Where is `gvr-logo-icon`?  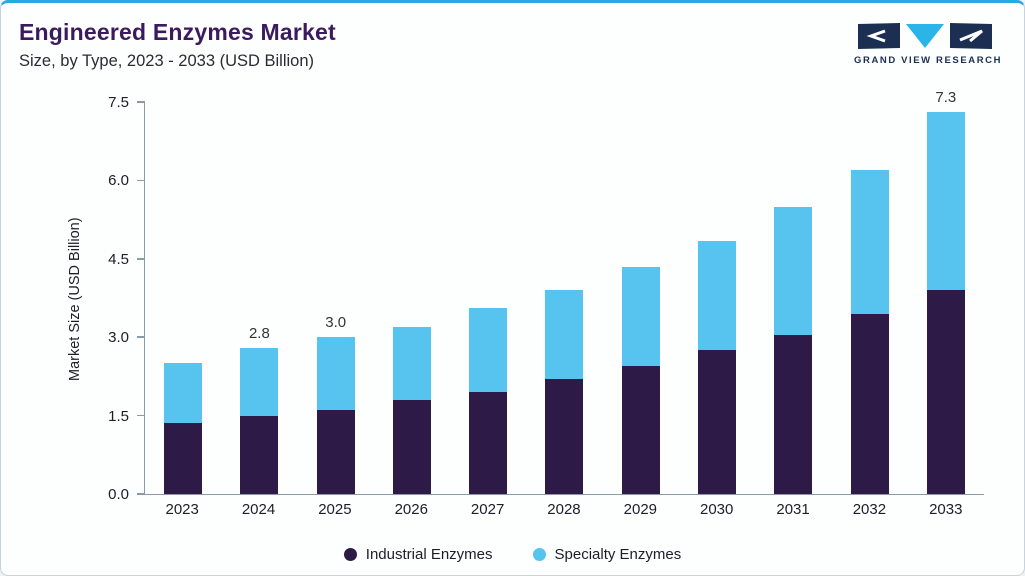
gvr-logo-icon is located at coordinates (925, 36).